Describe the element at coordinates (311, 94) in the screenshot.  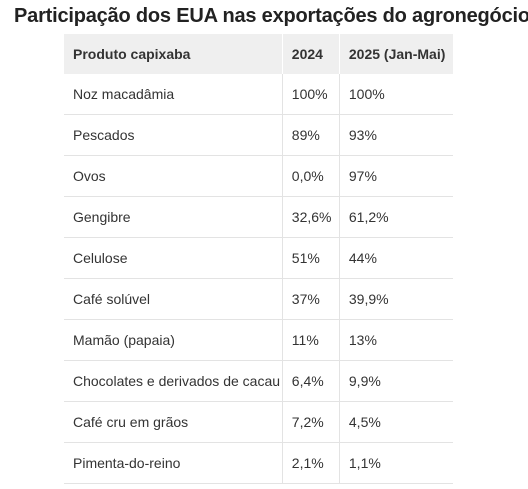
I see `value-2024-cell: 100%` at that location.